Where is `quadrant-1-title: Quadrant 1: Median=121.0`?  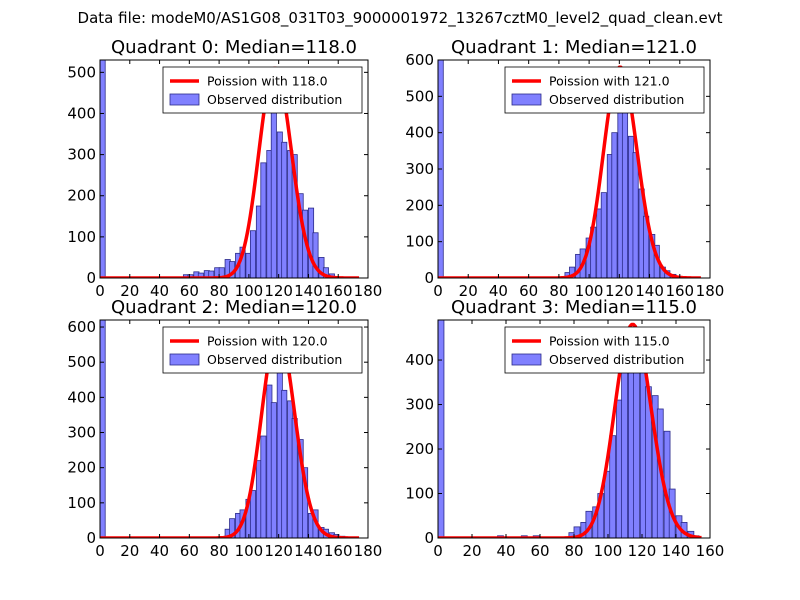
quadrant-1-title: Quadrant 1: Median=121.0 is located at coordinates (574, 47).